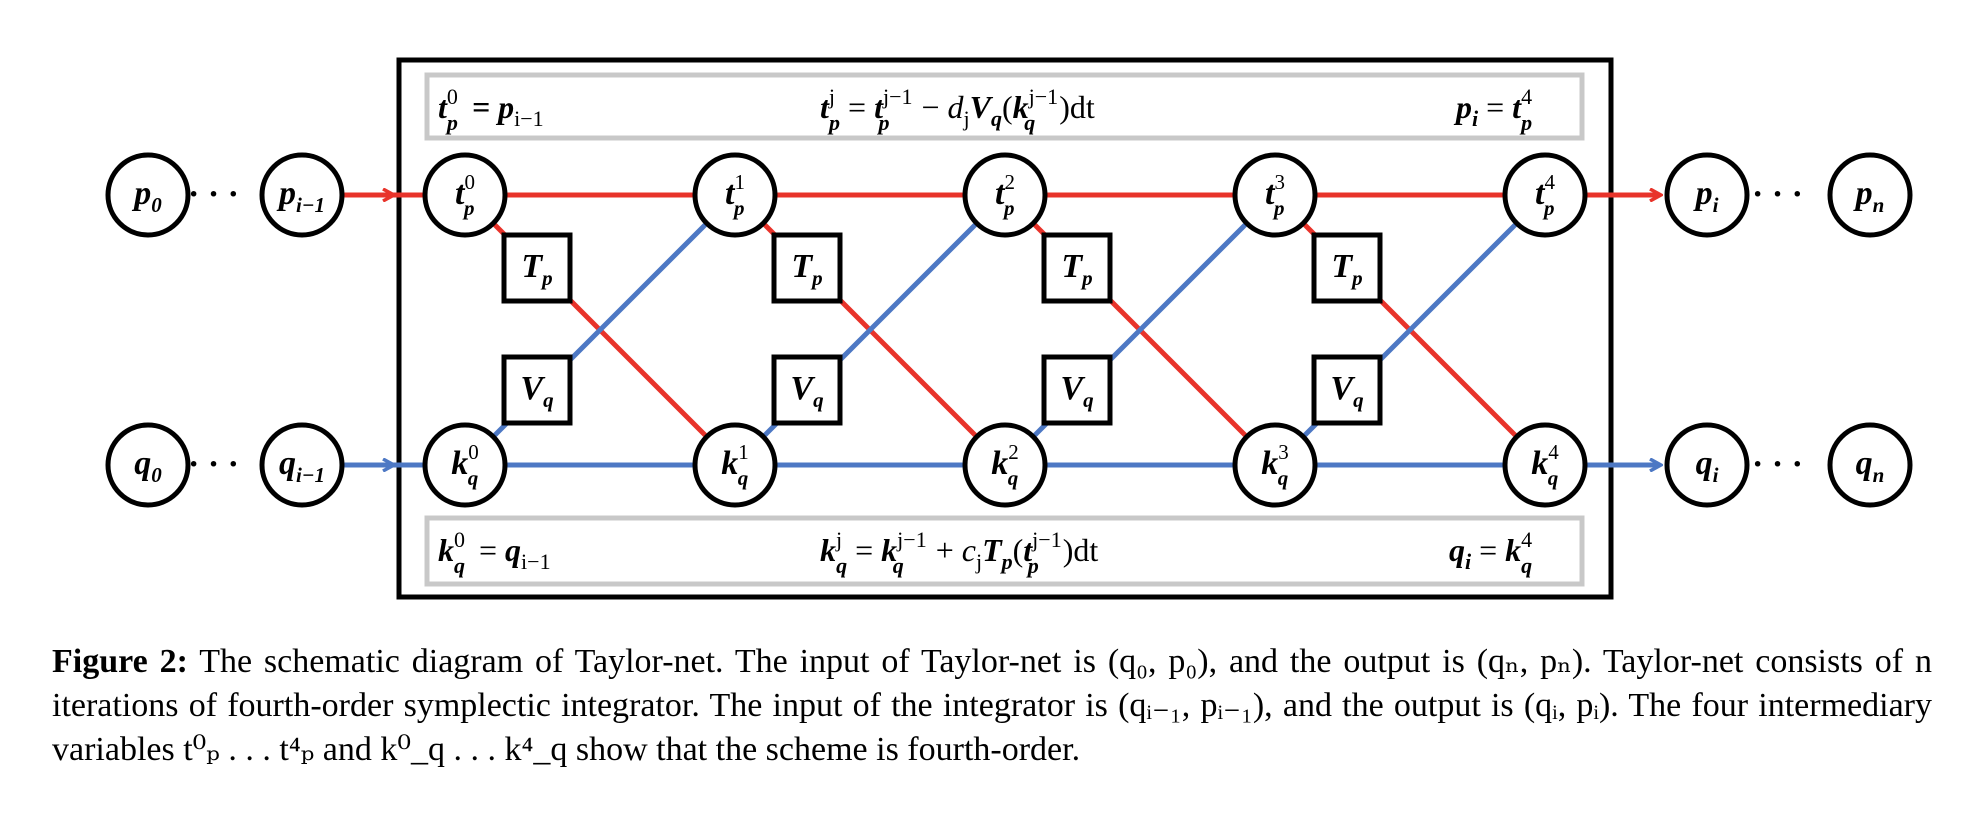 Image resolution: width=1984 pixels, height=834 pixels. I want to click on q-node-2-circle, so click(1707, 465).